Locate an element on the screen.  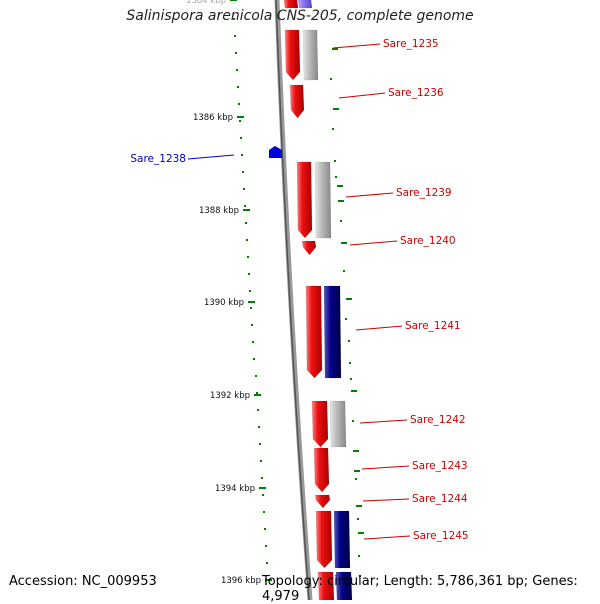
gene-label-Sare_1245: Sare_1245 is located at coordinates (441, 536).